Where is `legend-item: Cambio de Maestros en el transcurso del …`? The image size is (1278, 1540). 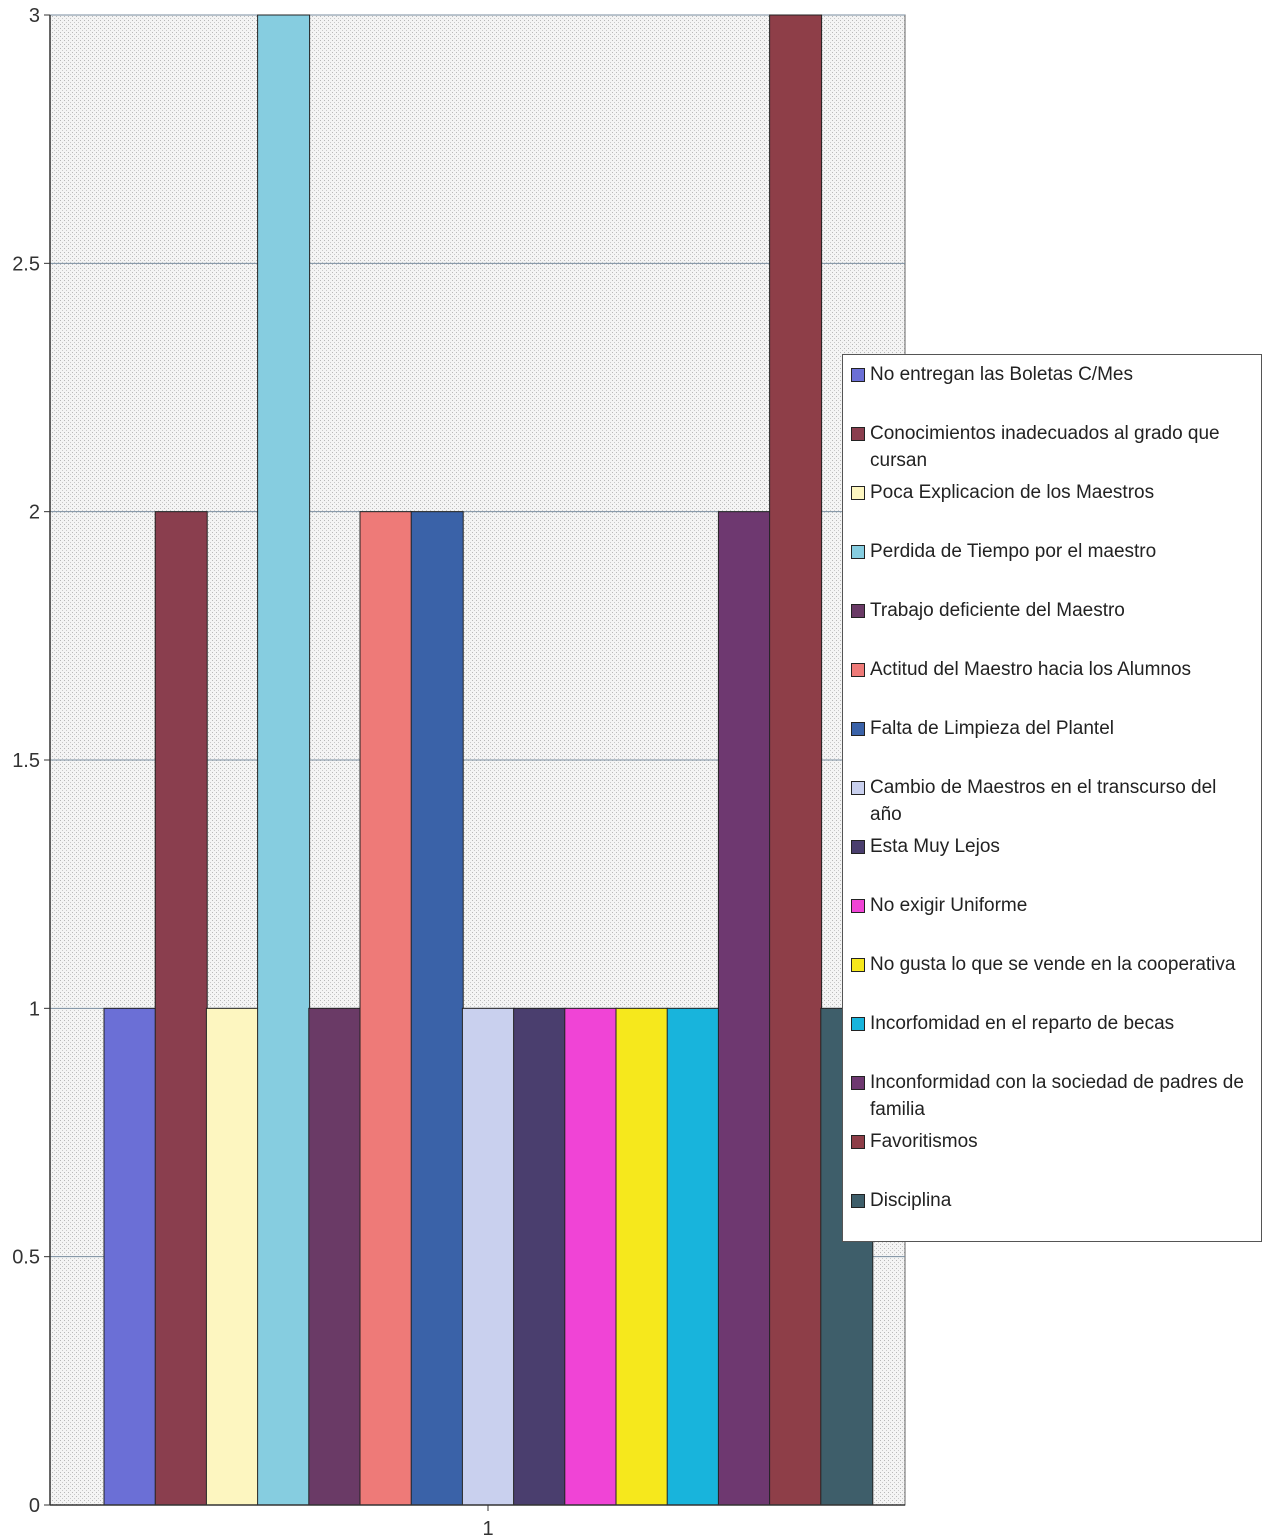
legend-item: Cambio de Maestros en el transcurso del … is located at coordinates (1051, 803).